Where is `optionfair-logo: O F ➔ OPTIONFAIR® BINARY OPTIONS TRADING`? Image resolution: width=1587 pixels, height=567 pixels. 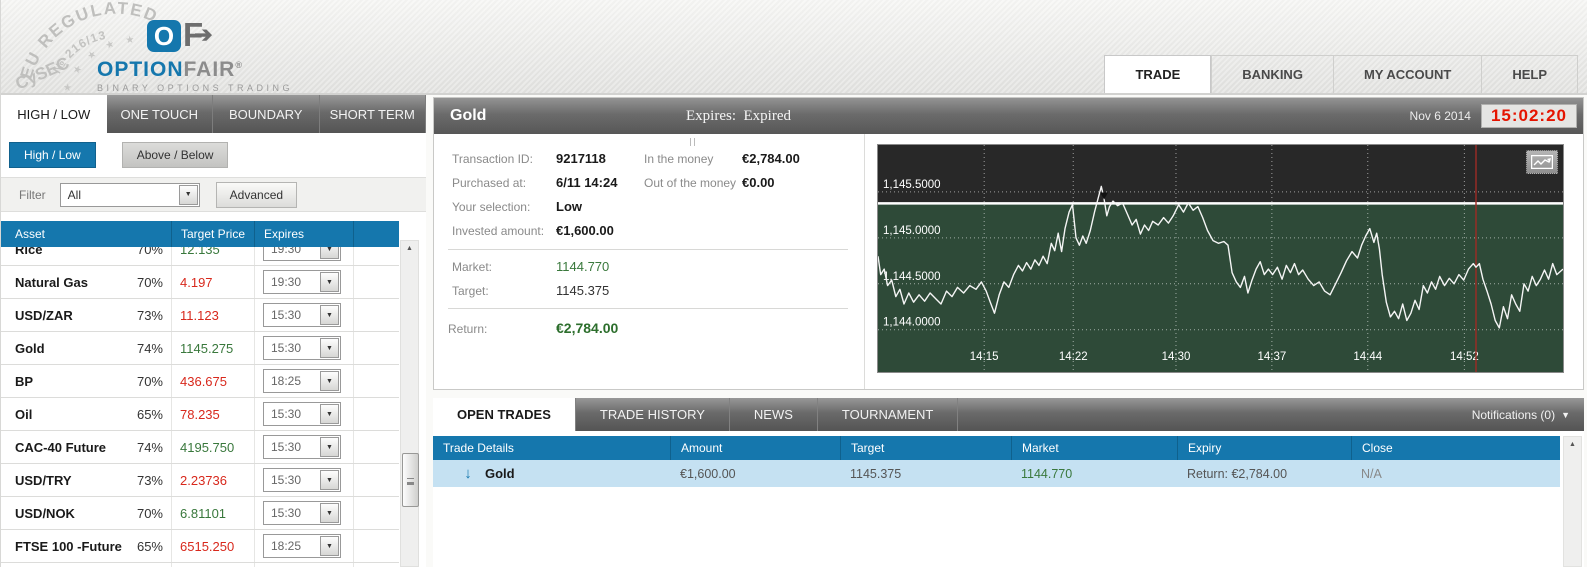
optionfair-logo: O F ➔ OPTIONFAIR® BINARY OPTIONS TRADING is located at coordinates (195, 55).